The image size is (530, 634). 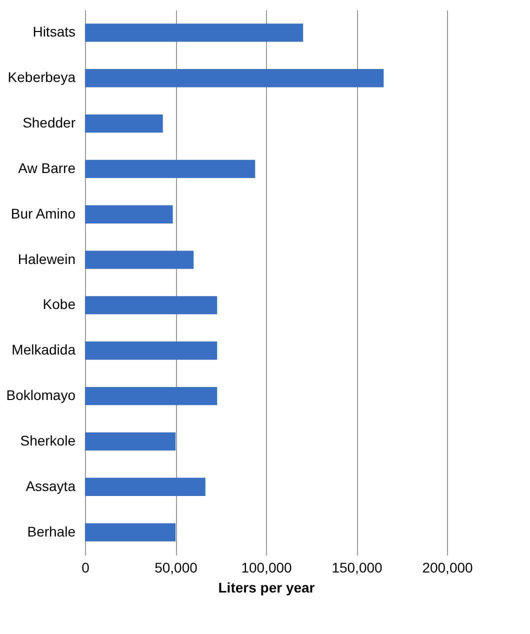 What do you see at coordinates (49, 122) in the screenshot?
I see `y-tick-label: Shedder` at bounding box center [49, 122].